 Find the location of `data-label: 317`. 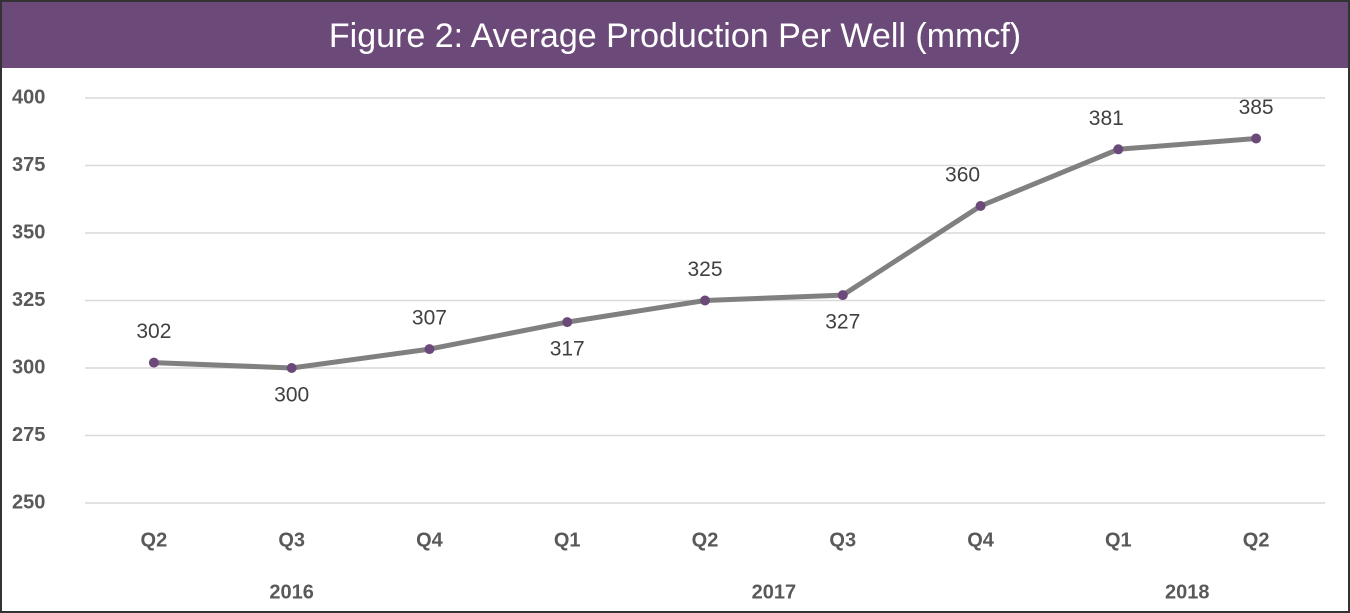

data-label: 317 is located at coordinates (567, 349).